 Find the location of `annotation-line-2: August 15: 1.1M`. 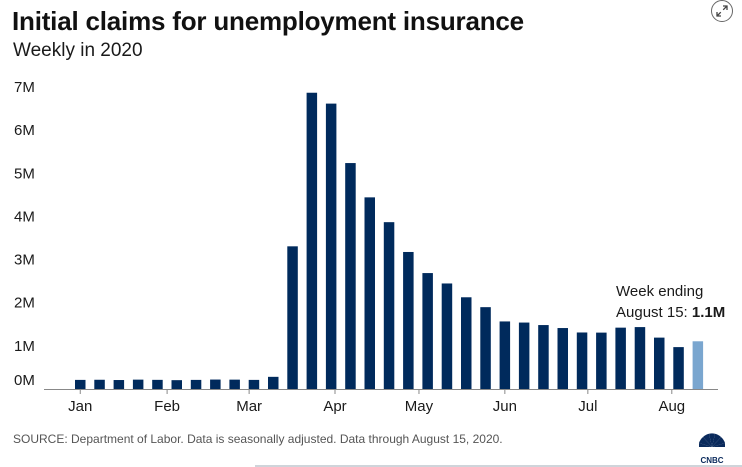

annotation-line-2: August 15: 1.1M is located at coordinates (670, 312).